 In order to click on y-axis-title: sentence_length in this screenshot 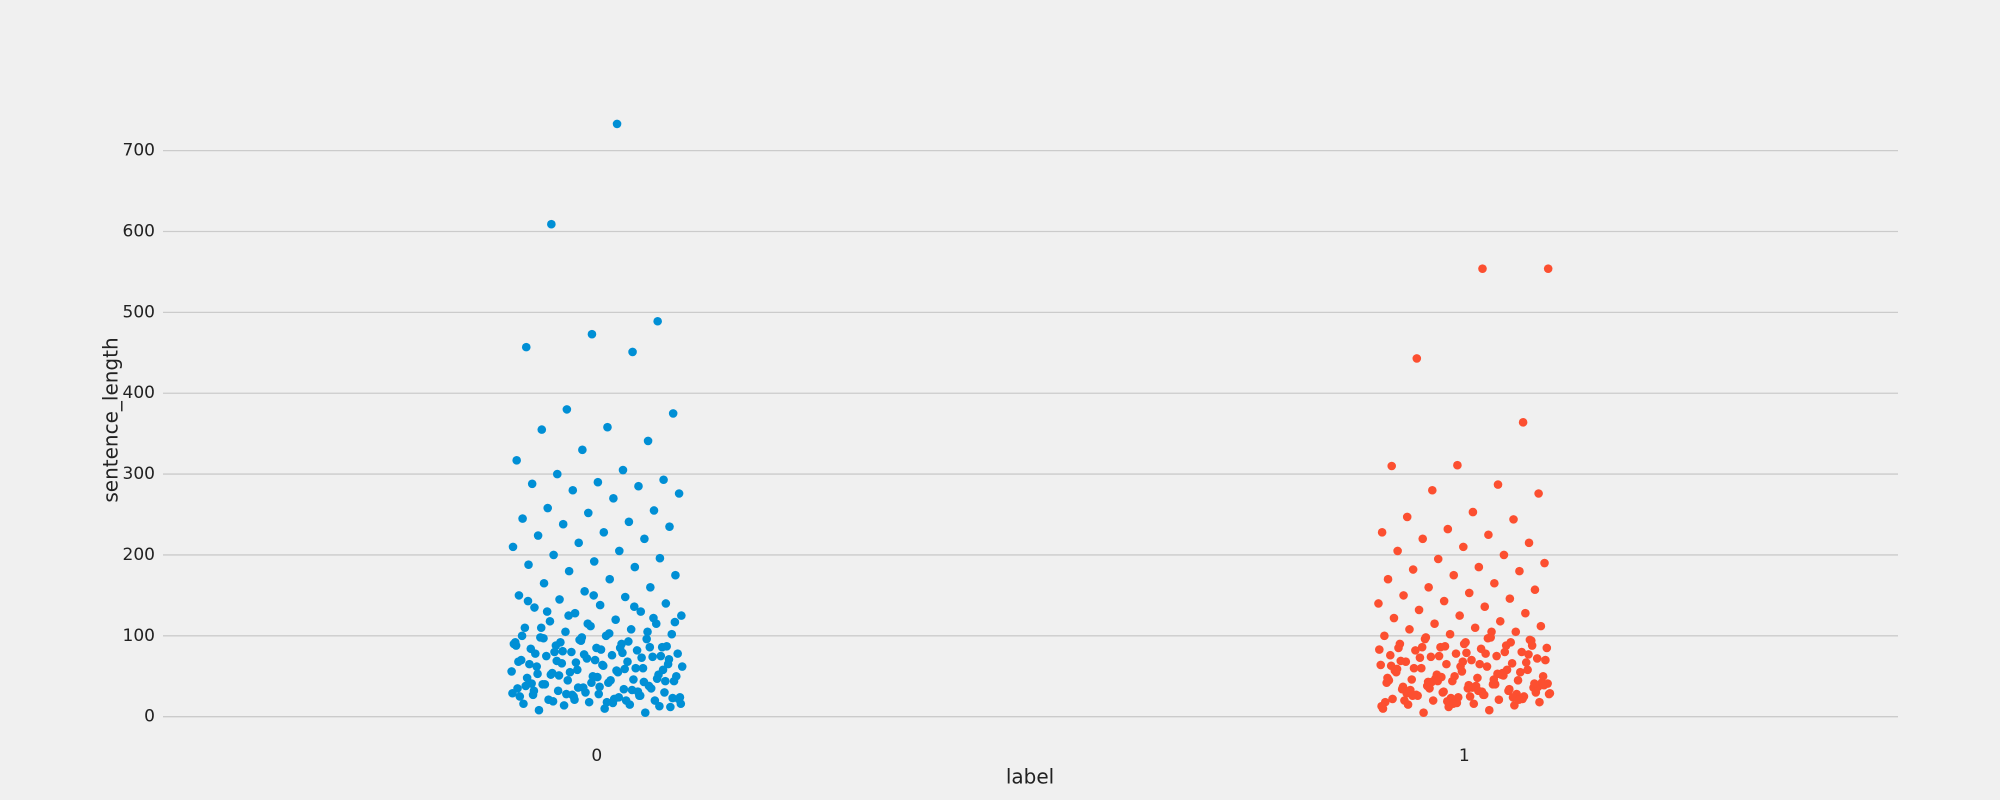, I will do `click(111, 419)`.